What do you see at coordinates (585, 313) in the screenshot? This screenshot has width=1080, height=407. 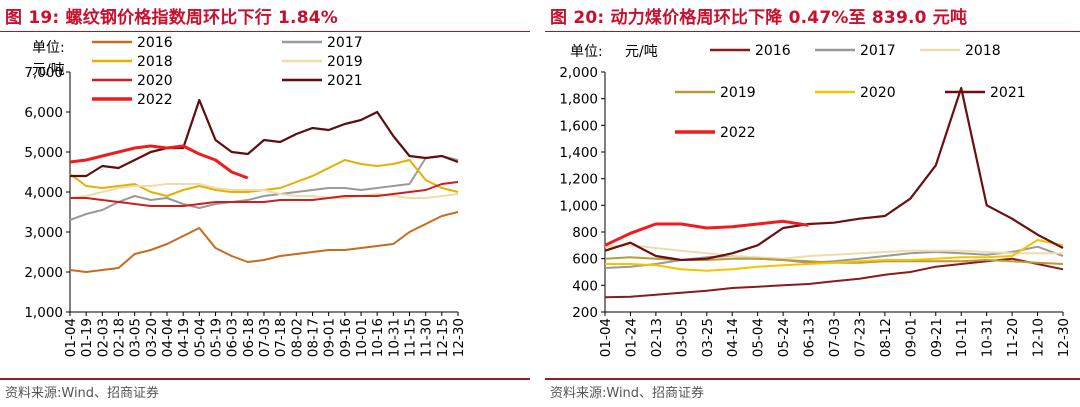 I see `y-tick-label: 200` at bounding box center [585, 313].